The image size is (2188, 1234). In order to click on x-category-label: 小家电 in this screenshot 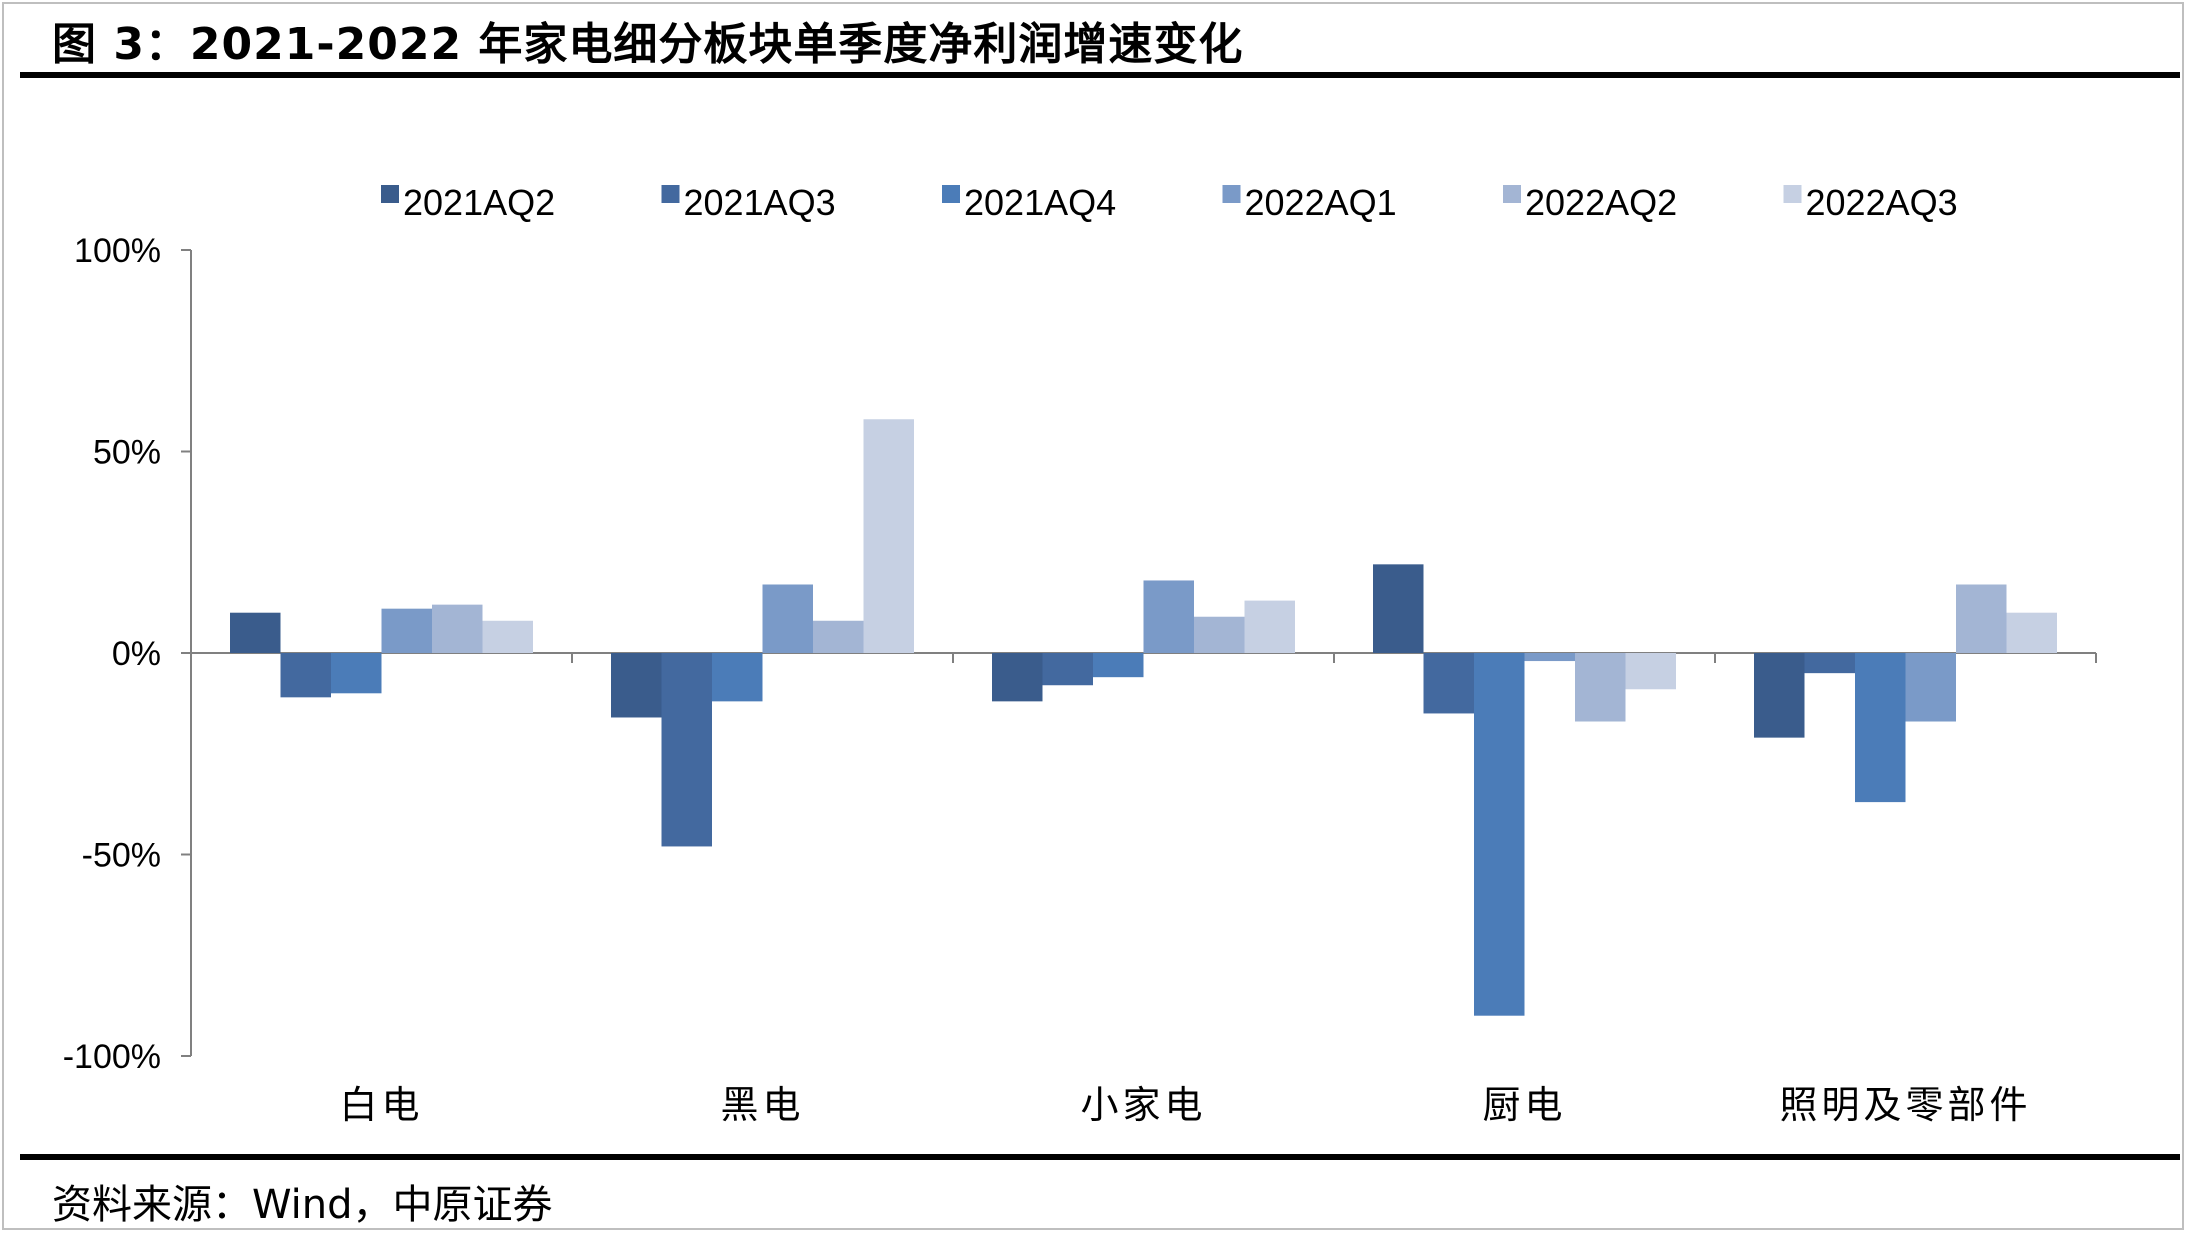, I will do `click(1143, 1105)`.